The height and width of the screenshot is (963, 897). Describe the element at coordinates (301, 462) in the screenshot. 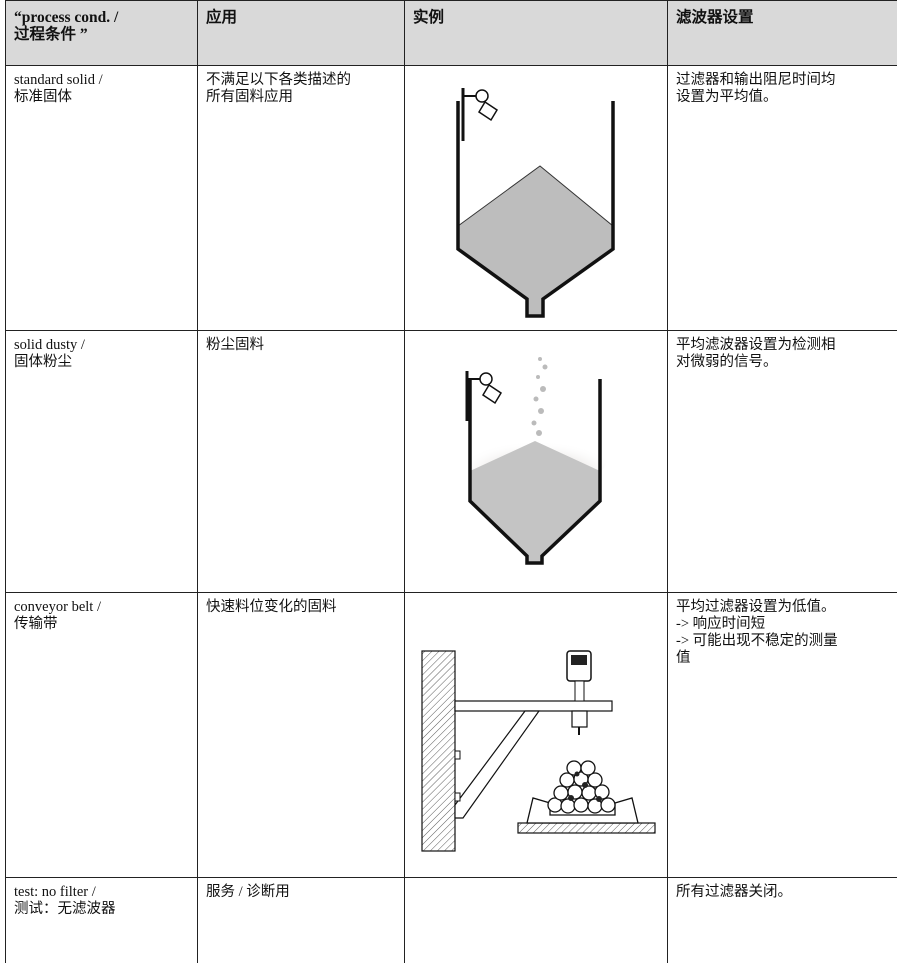

I see `application-cell: 粉尘固料` at that location.